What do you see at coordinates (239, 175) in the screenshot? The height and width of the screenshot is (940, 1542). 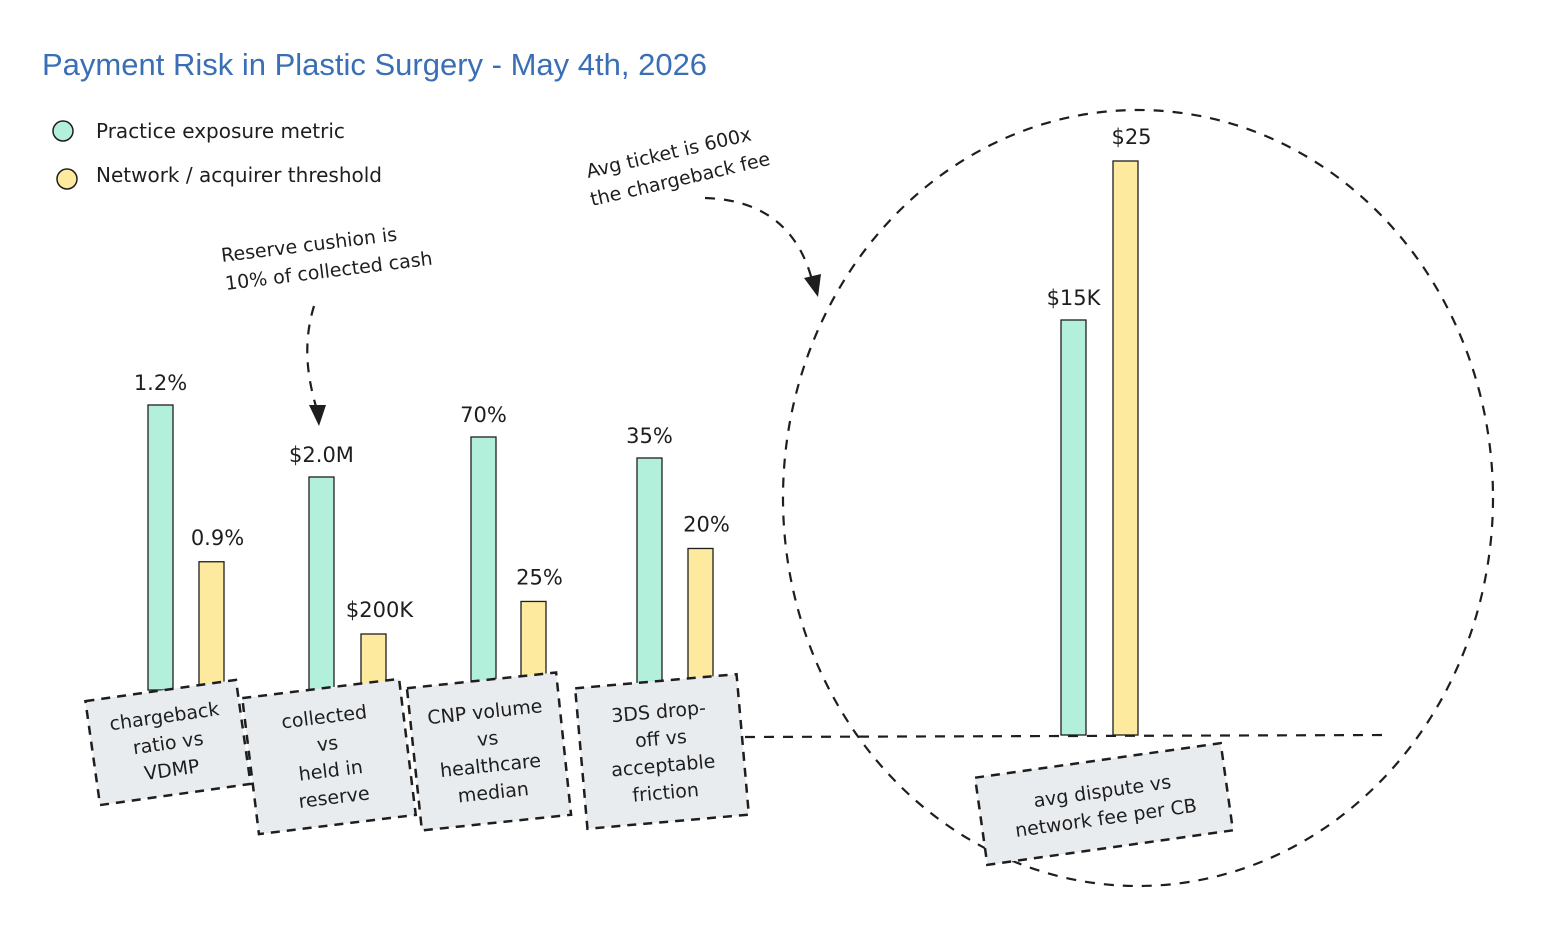 I see `legend-label-threshold: Network / acquirer threshold` at bounding box center [239, 175].